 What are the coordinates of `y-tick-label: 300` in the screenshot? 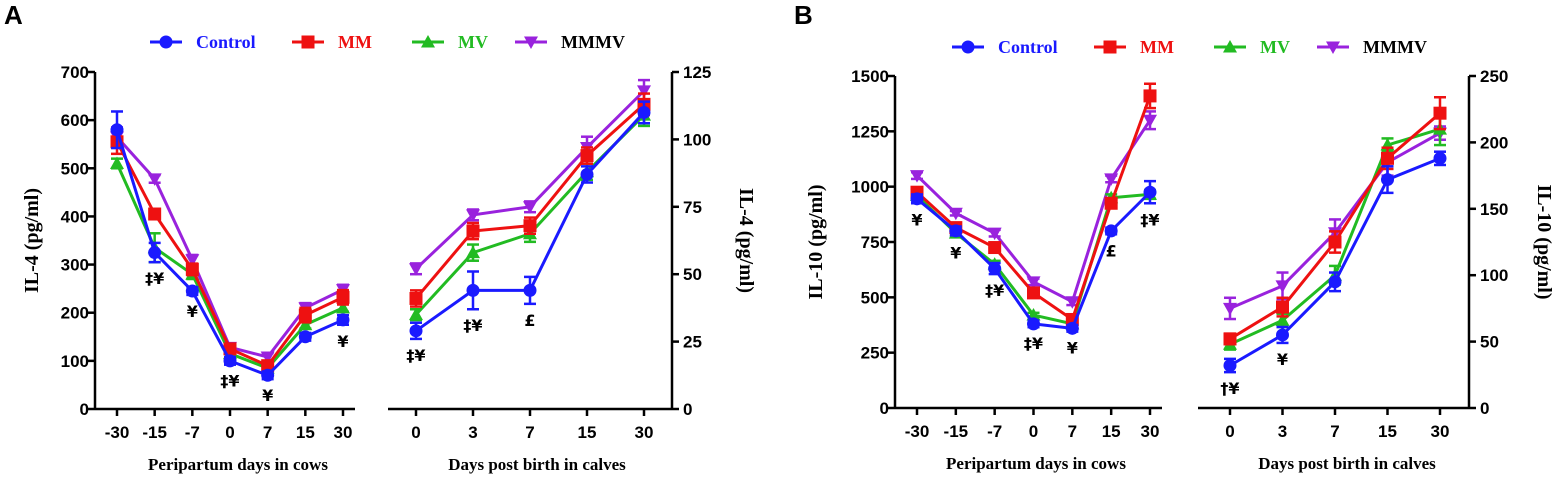 It's located at (75, 265).